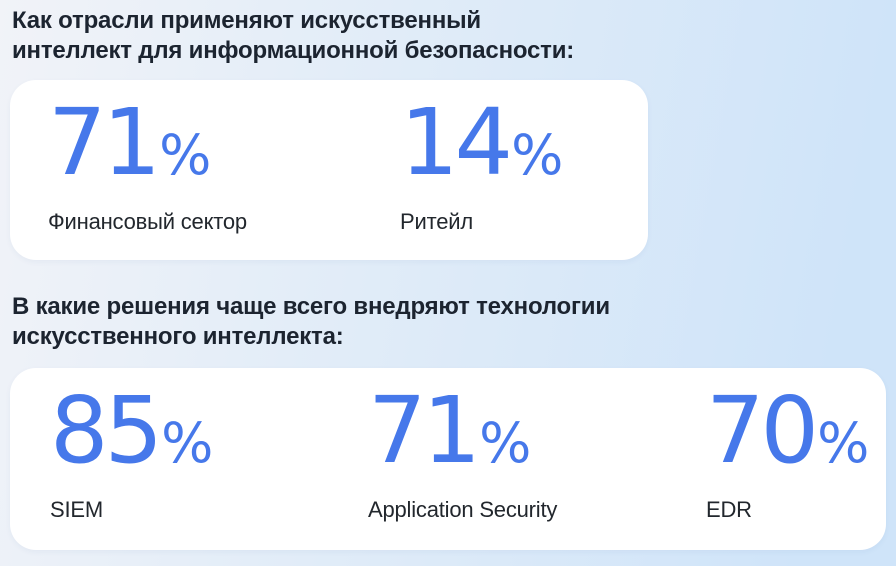 The image size is (896, 566). I want to click on heading-line: Как отрасли применяют искусственный, so click(246, 20).